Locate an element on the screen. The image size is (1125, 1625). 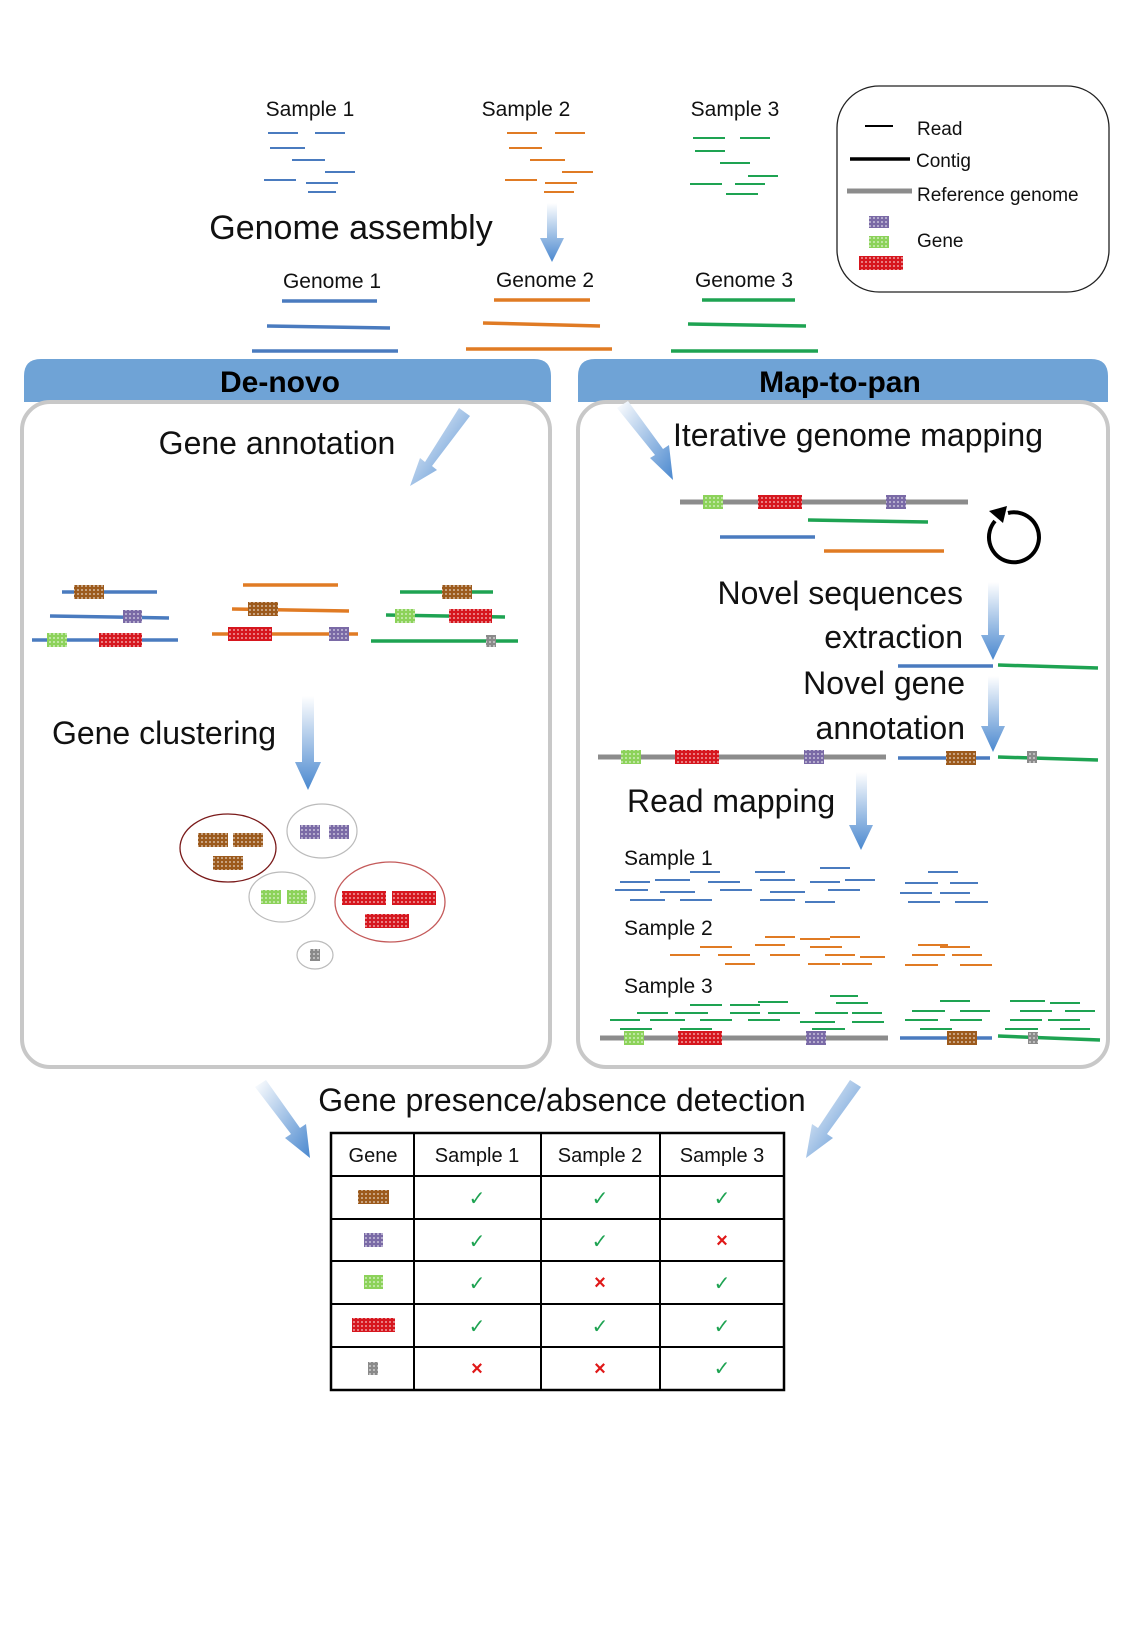
mapping-sample-2-reads is located at coordinates (831, 951).